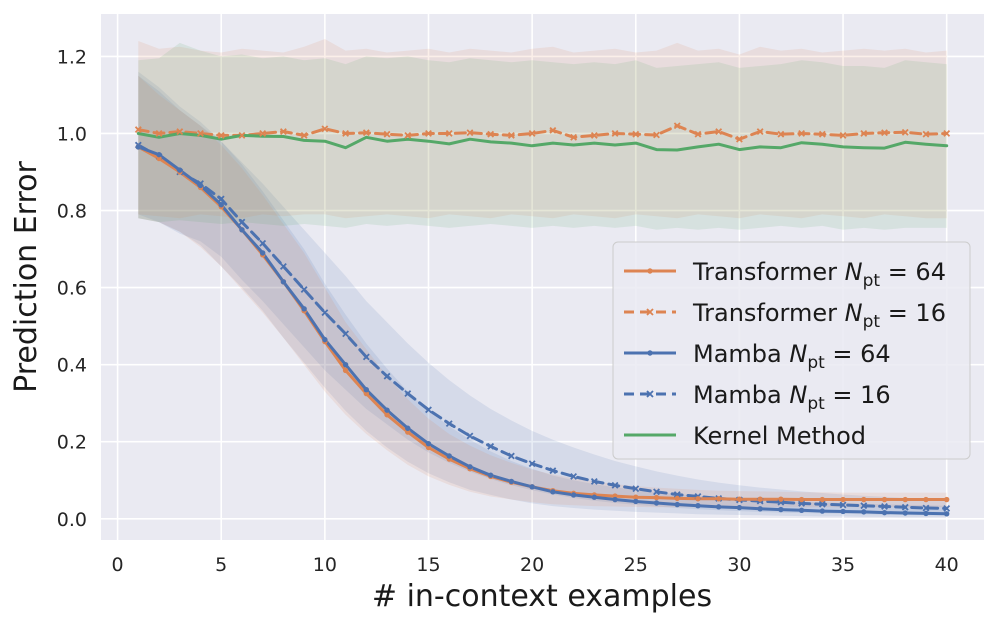  What do you see at coordinates (739, 565) in the screenshot?
I see `x-tick-label: 30` at bounding box center [739, 565].